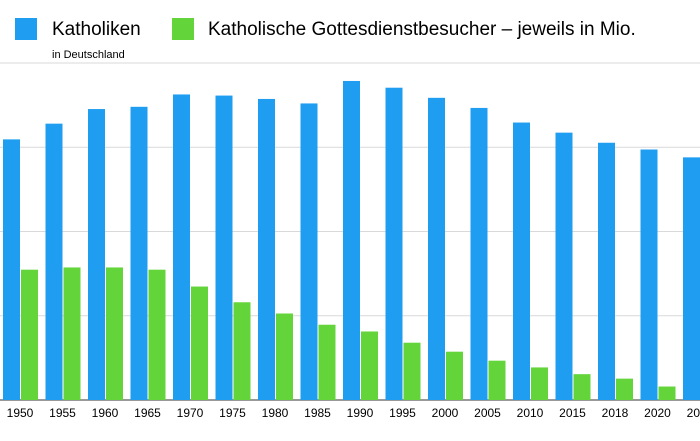  Describe the element at coordinates (147, 413) in the screenshot. I see `x-tick-label: 1965` at that location.